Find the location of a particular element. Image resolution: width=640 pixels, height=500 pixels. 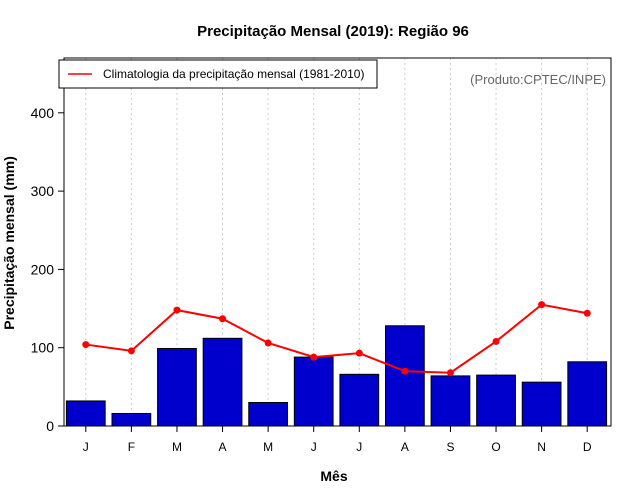

climatology-line is located at coordinates (336, 338).